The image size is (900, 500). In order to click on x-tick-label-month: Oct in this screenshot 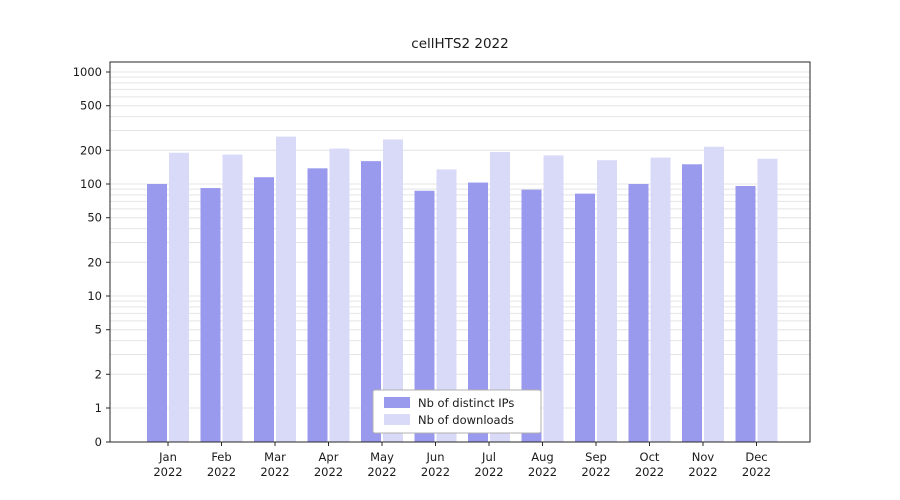, I will do `click(650, 457)`.